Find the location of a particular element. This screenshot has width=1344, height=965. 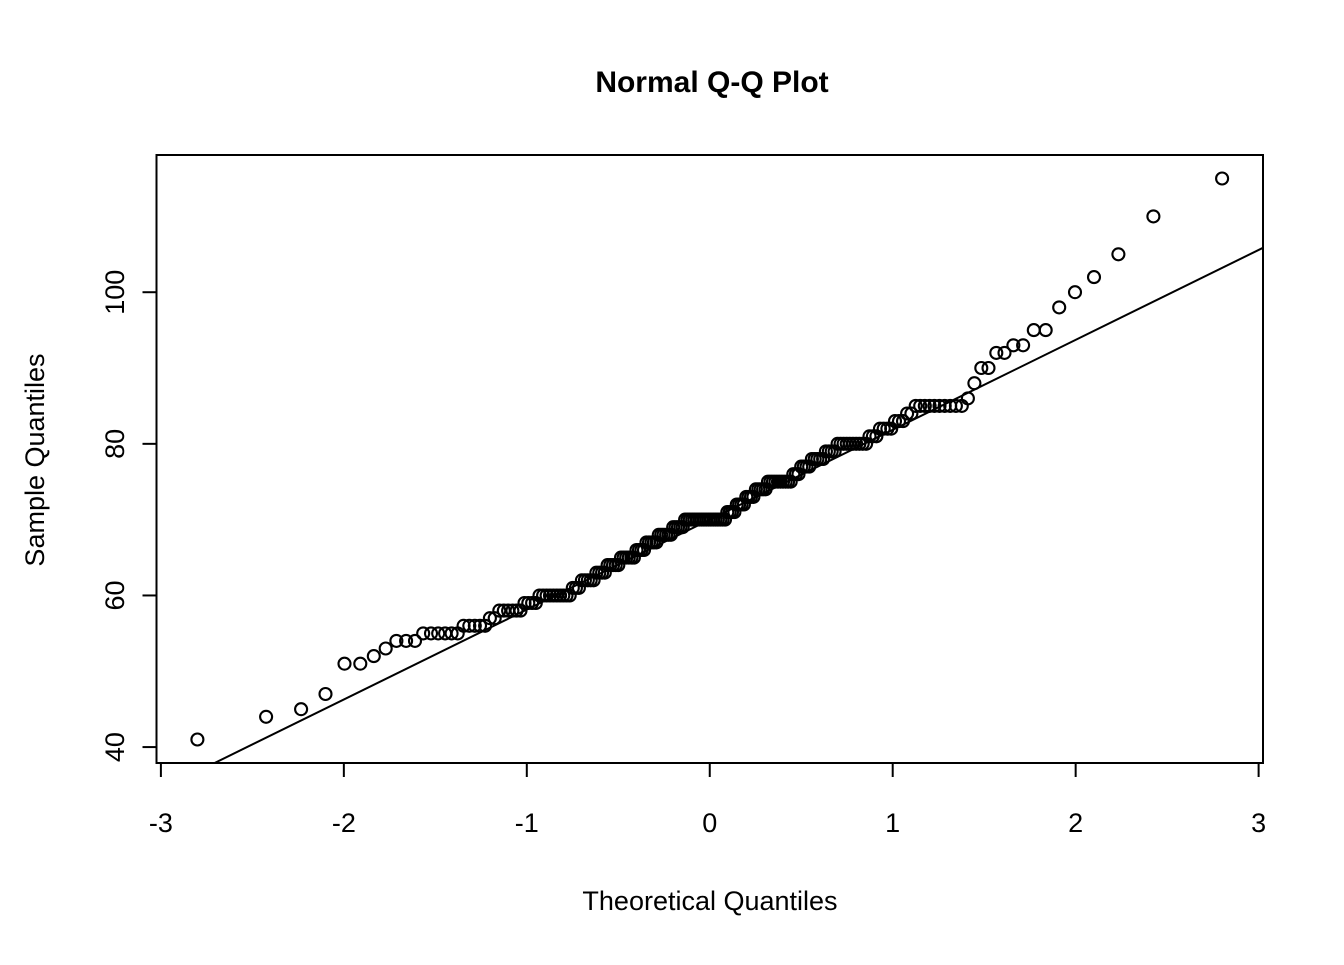

y-axis: 40 60 80 100 is located at coordinates (128, 516).